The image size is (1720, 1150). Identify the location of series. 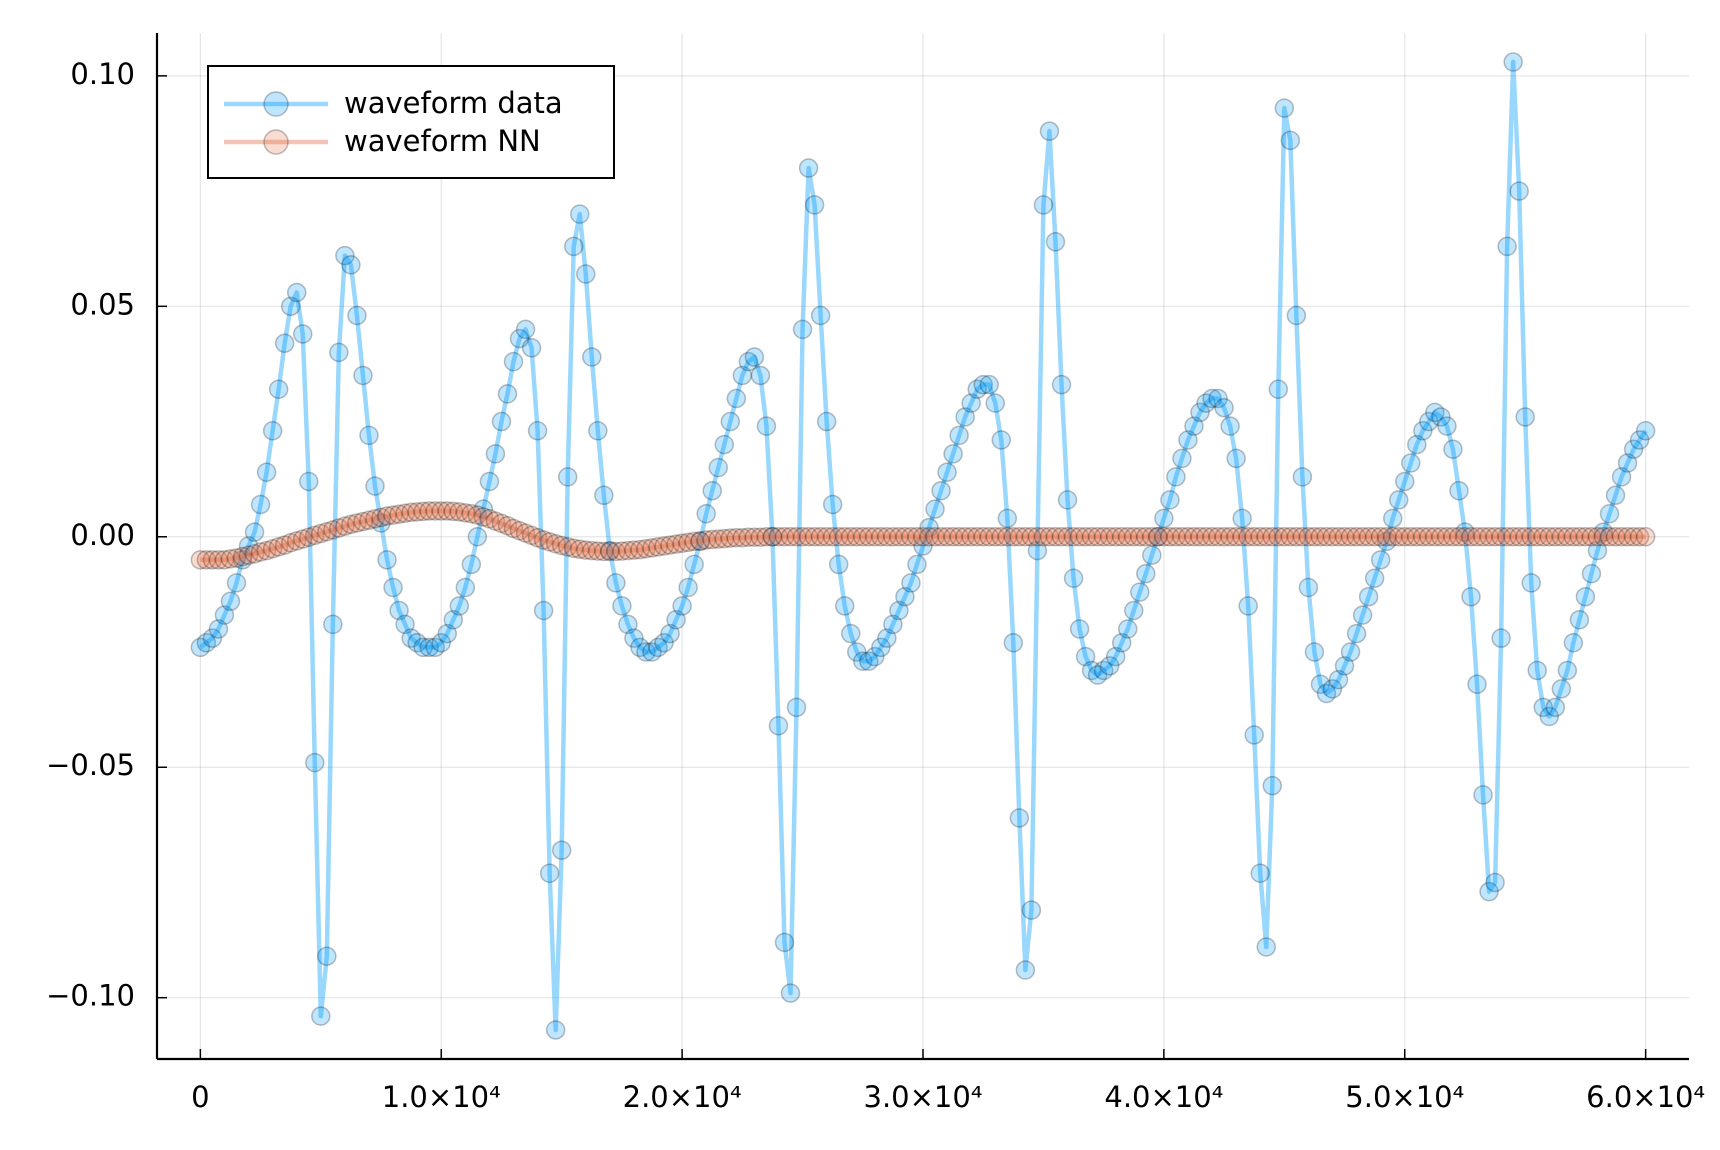
(923, 535).